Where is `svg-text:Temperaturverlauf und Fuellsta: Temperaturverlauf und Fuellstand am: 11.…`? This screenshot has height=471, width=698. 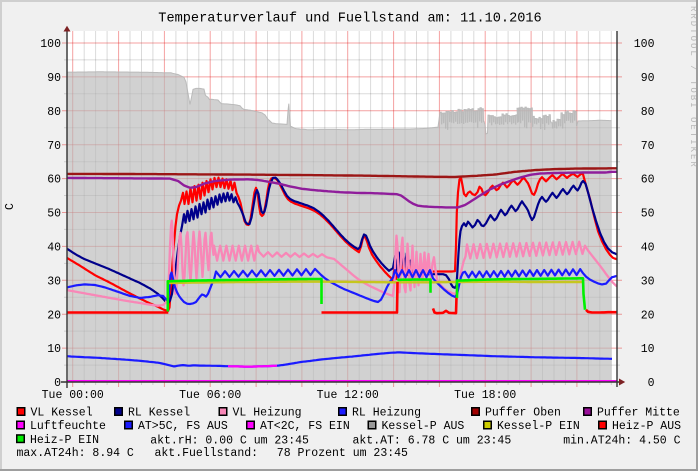 svg-text:Temperaturverlauf und Fuellsta: Temperaturverlauf und Fuellstand am: 11.… is located at coordinates (349, 18).